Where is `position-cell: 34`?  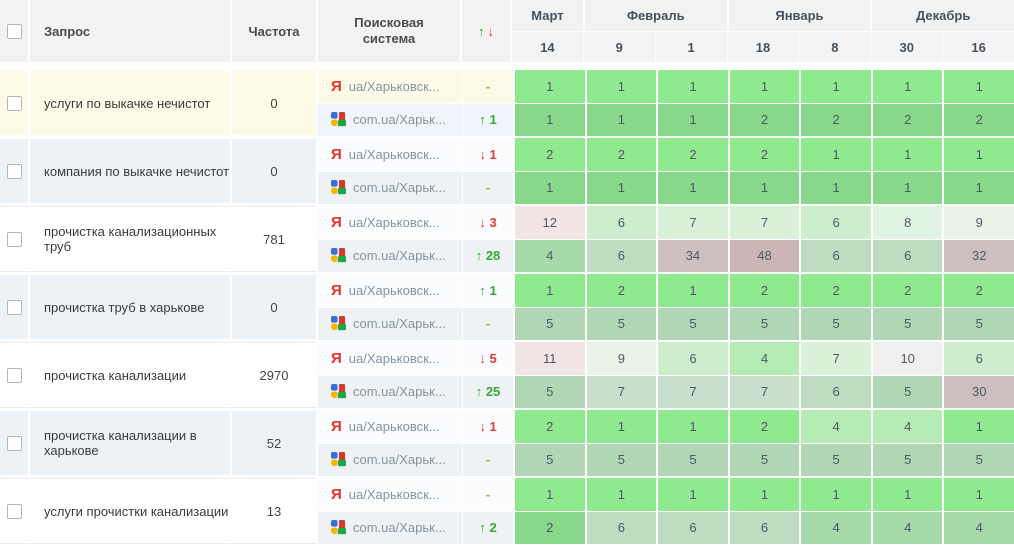
position-cell: 34 is located at coordinates (693, 255).